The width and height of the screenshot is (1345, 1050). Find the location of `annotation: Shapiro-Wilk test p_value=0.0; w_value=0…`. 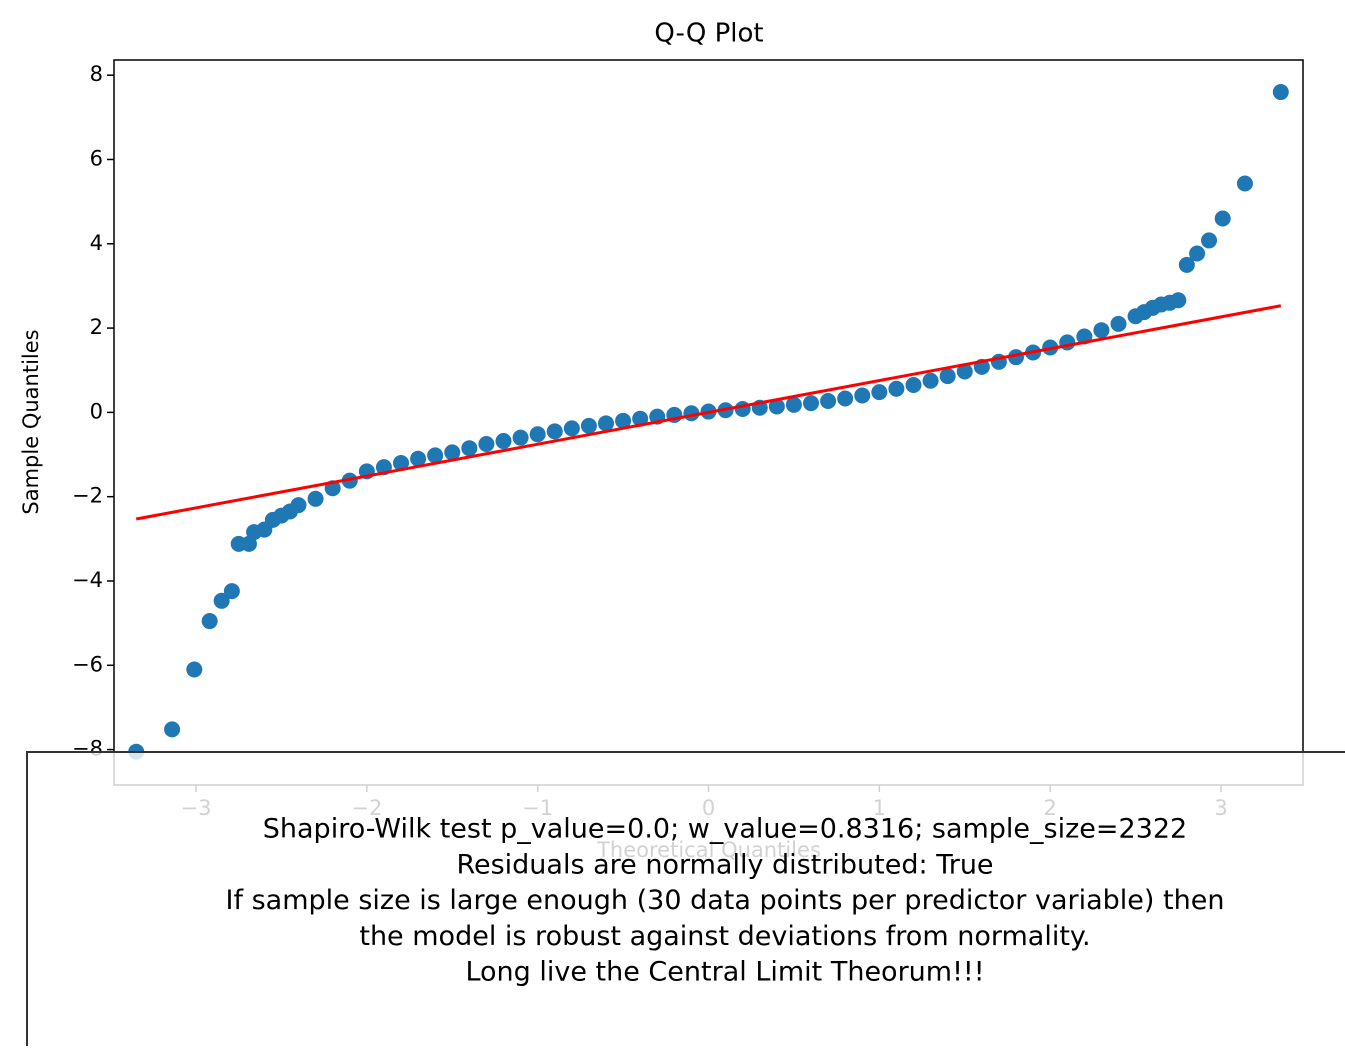

annotation: Shapiro-Wilk test p_value=0.0; w_value=0… is located at coordinates (725, 901).